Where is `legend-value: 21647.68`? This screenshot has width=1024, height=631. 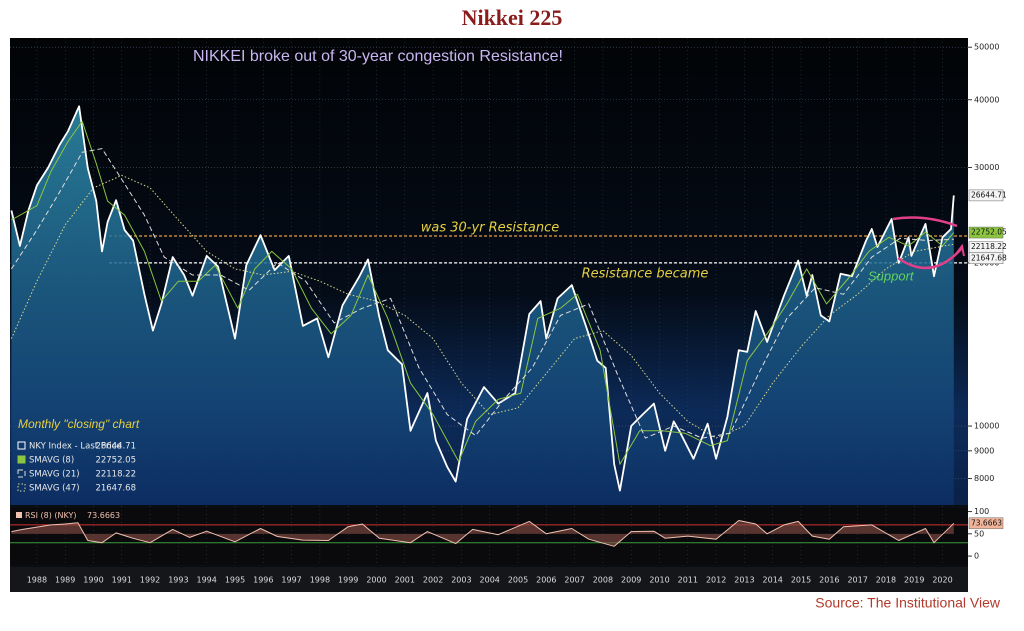 legend-value: 21647.68 is located at coordinates (115, 489).